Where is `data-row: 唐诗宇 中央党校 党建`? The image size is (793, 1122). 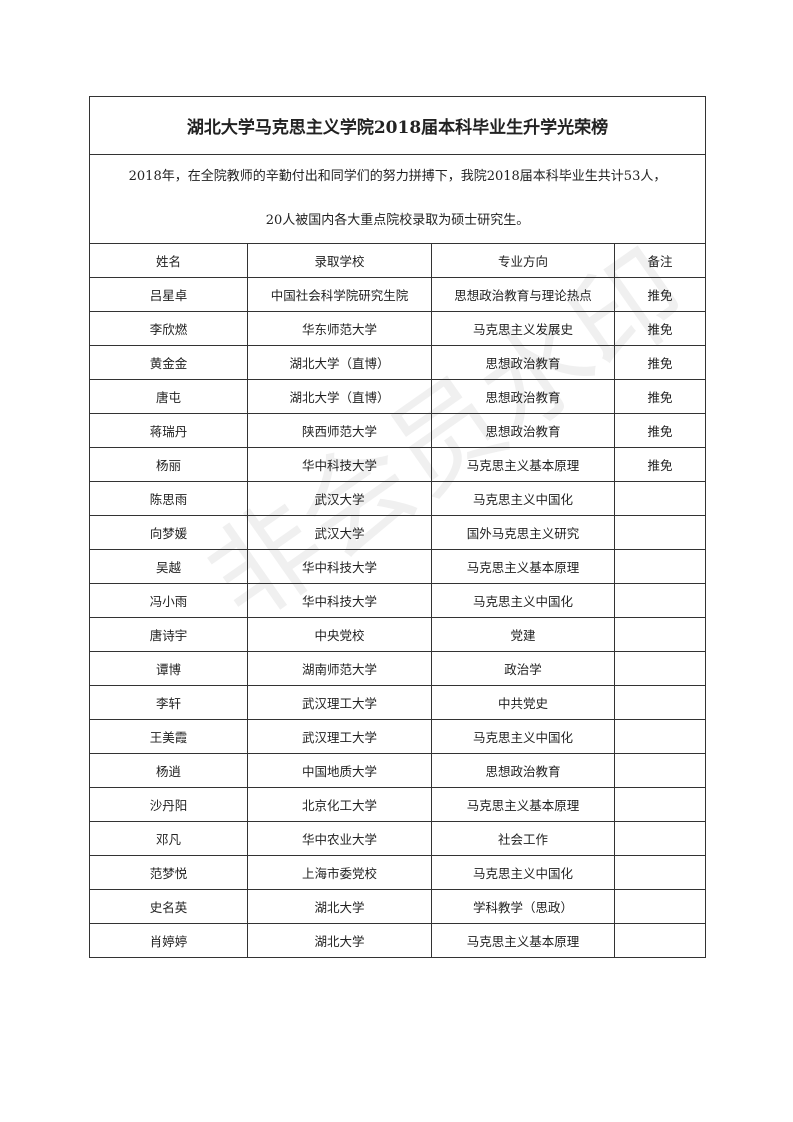
data-row: 唐诗宇 中央党校 党建 is located at coordinates (398, 634).